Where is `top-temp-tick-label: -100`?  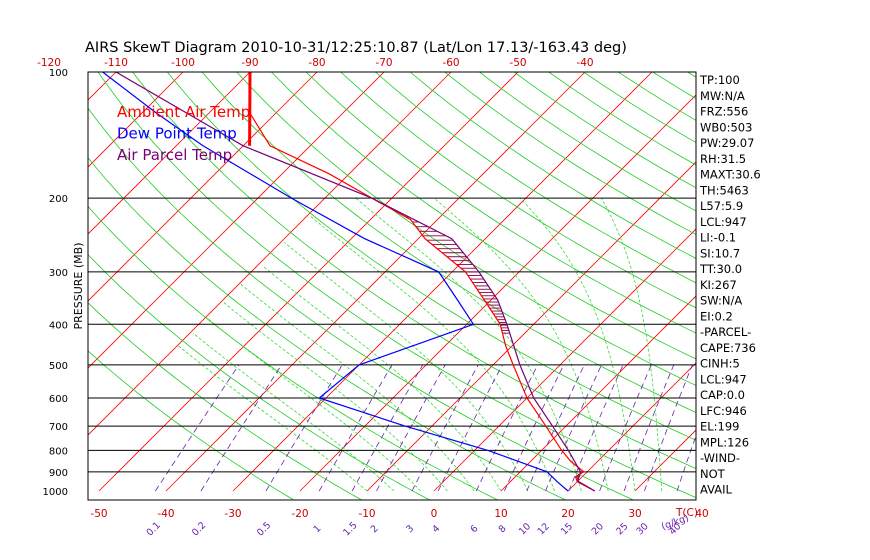
top-temp-tick-label: -100 is located at coordinates (183, 63).